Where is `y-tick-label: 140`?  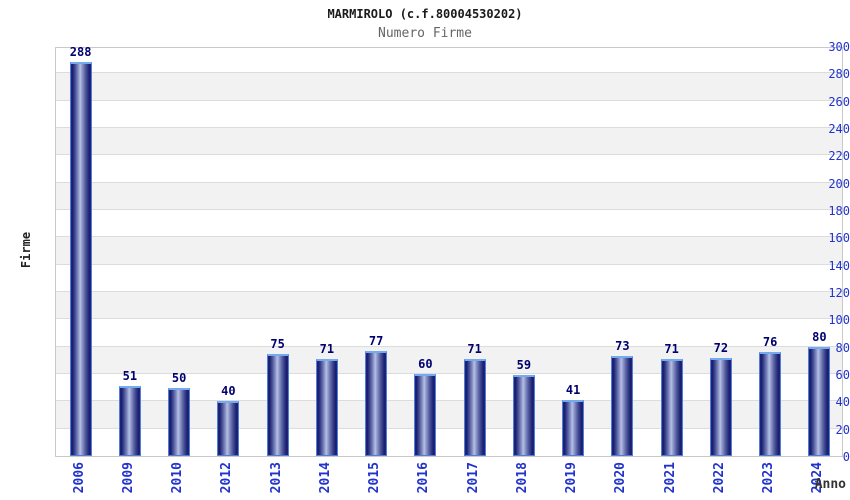
y-tick-label: 140 is located at coordinates (839, 265).